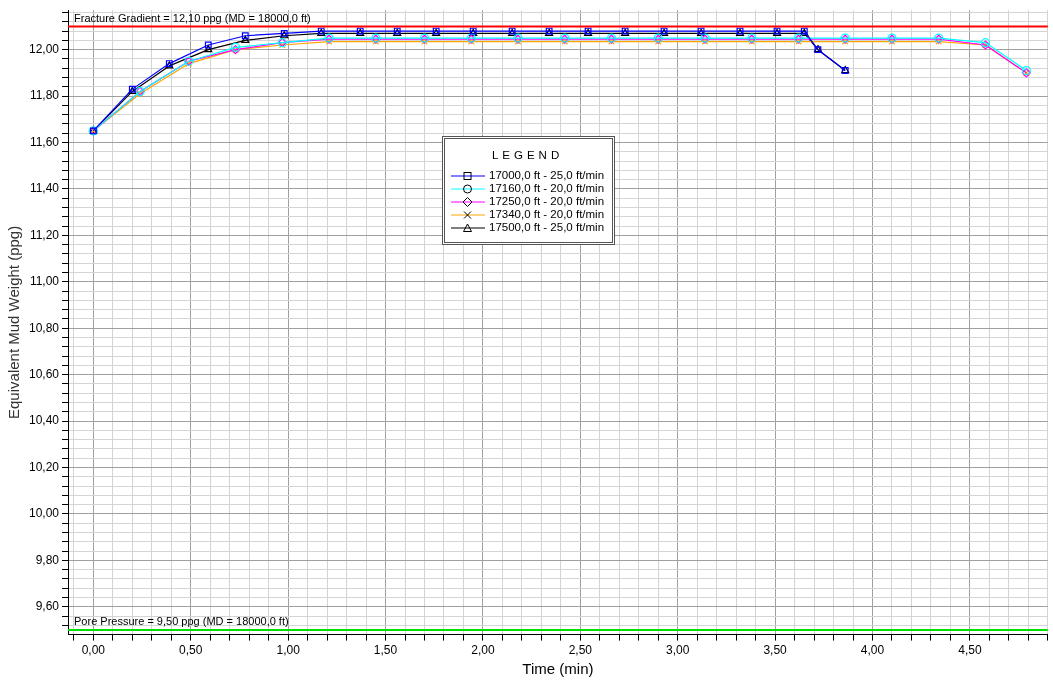  I want to click on ref-line-label: Fracture Gradient = 12,10 ppg (MD = 18000,0 ft), so click(192, 17).